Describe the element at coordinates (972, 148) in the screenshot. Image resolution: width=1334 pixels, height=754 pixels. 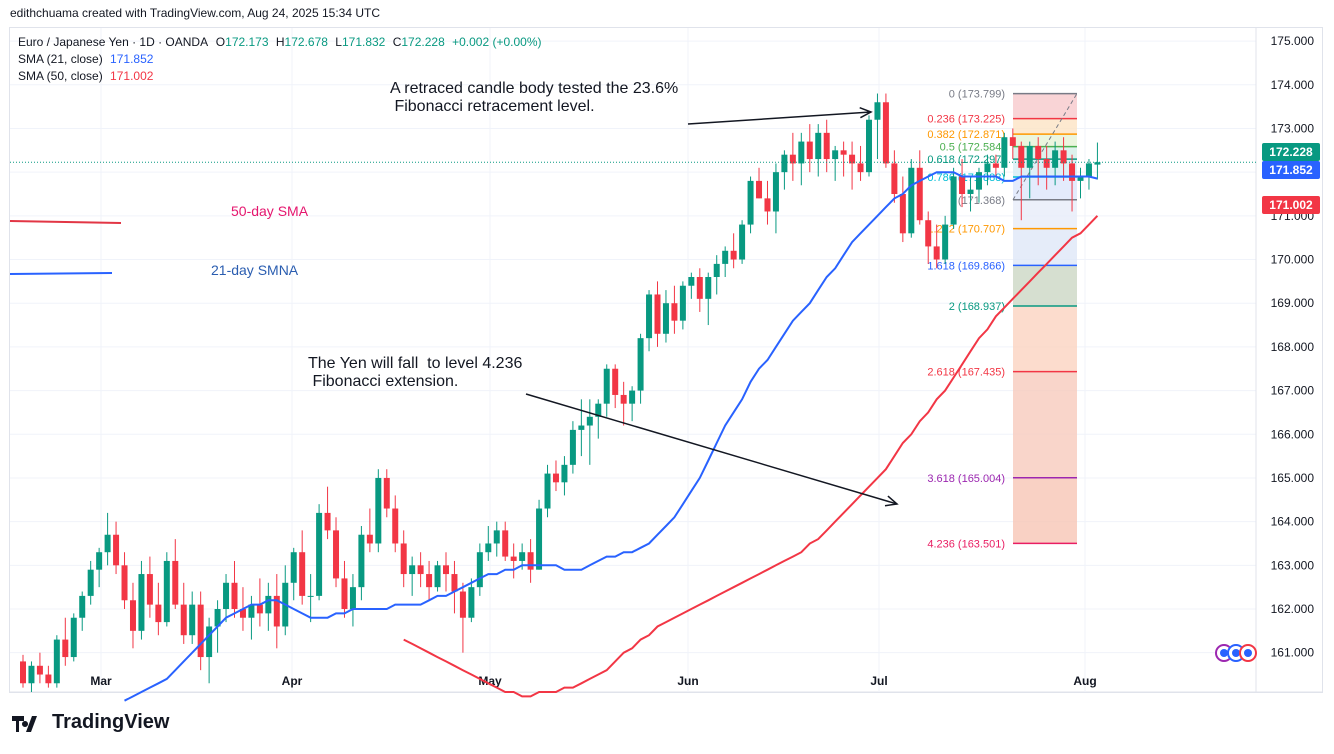
I see `fib-level-label: 0.5 (172.584)` at that location.